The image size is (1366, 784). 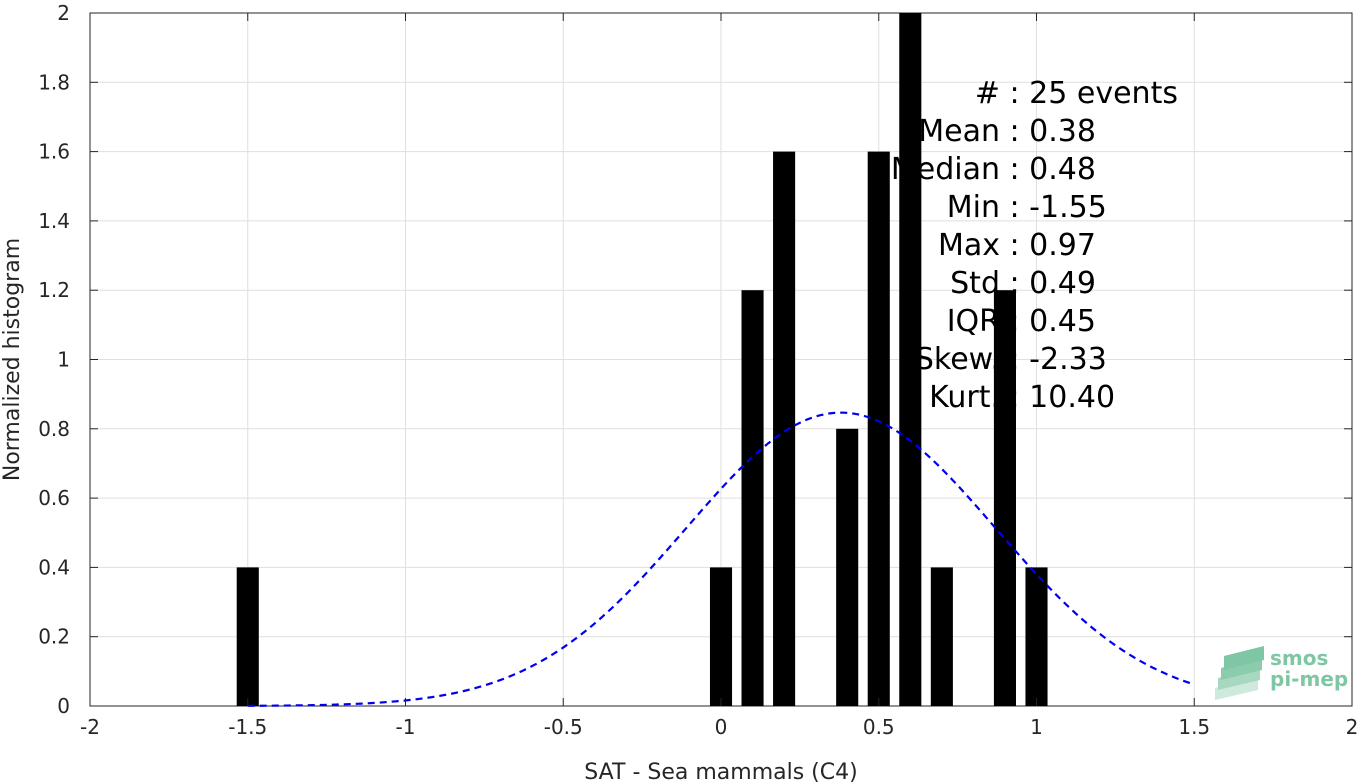 I want to click on x-axis-label: SAT - Sea mammals (C4), so click(x=720, y=772).